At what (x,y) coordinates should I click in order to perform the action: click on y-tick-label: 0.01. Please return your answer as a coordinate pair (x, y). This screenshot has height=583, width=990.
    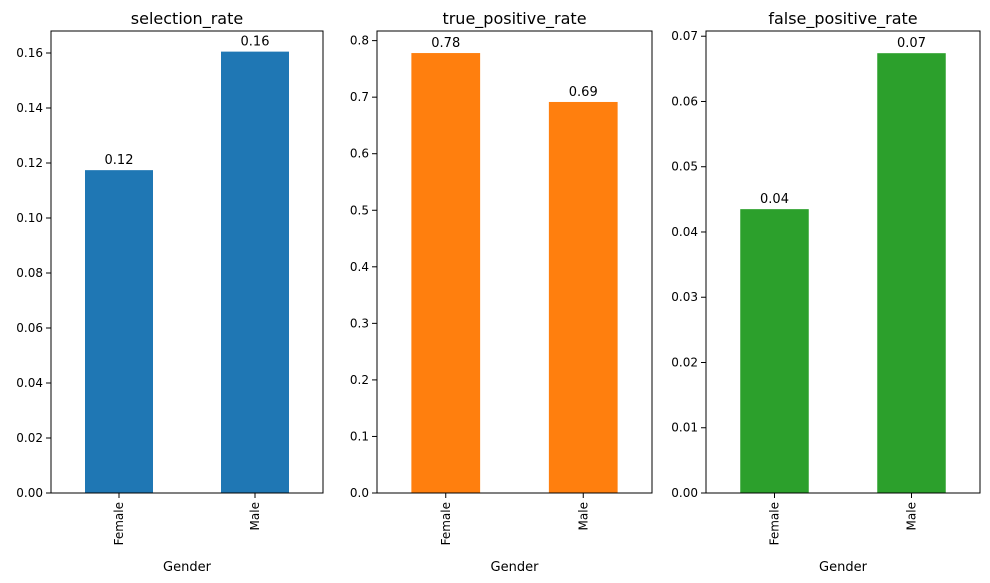
    Looking at the image, I should click on (684, 428).